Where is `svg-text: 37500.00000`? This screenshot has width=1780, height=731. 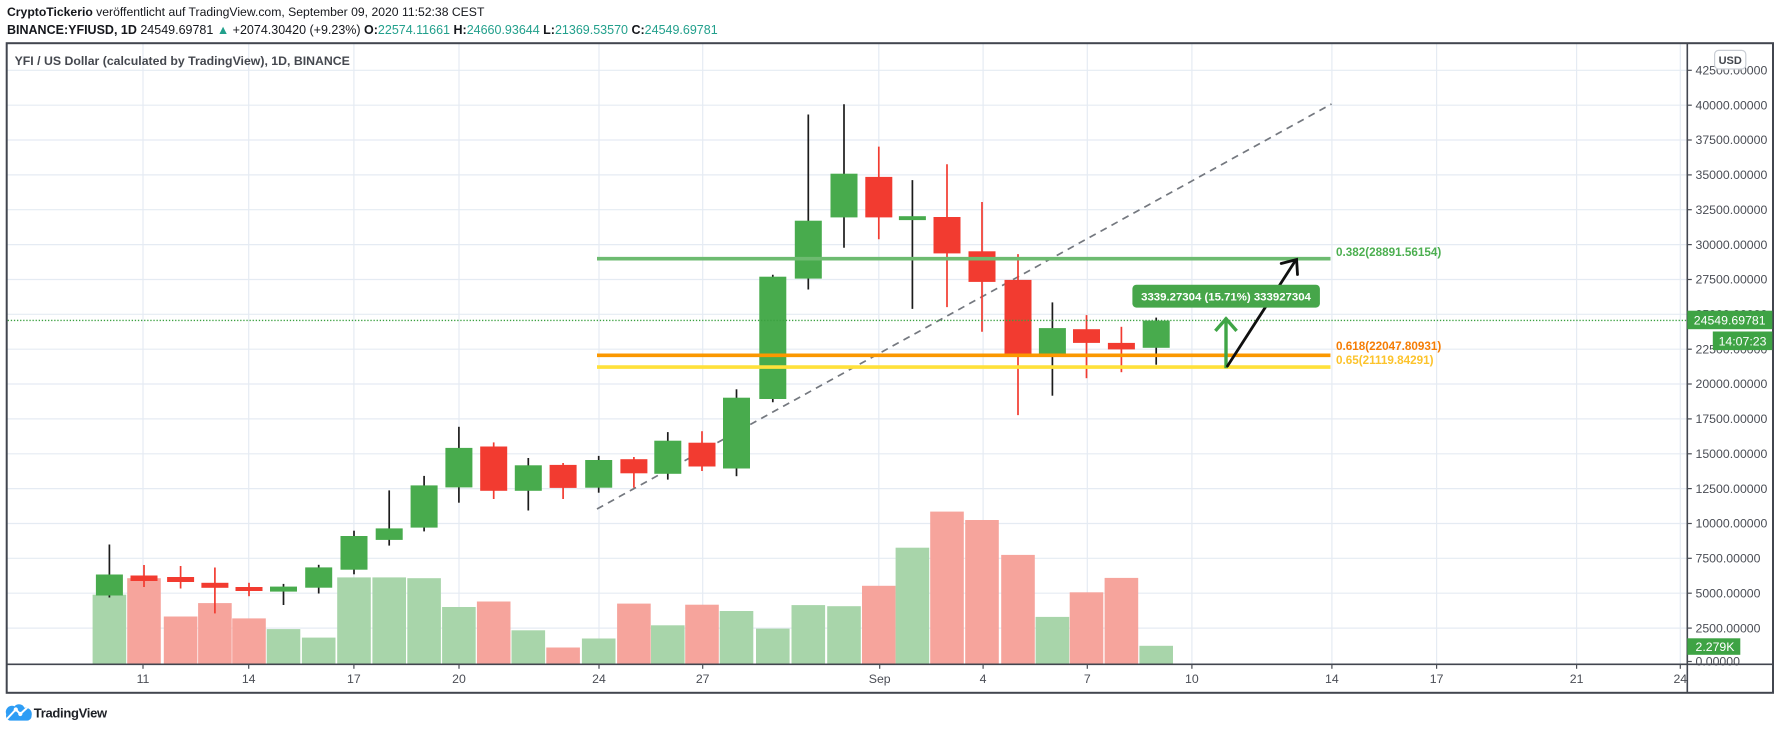
svg-text: 37500.00000 is located at coordinates (1732, 140).